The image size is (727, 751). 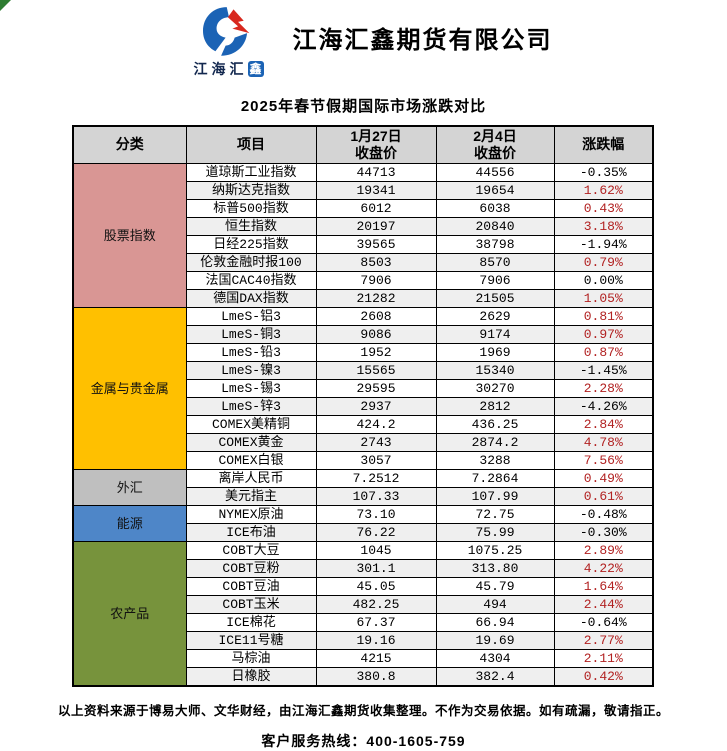 What do you see at coordinates (251, 658) in the screenshot?
I see `item-cell: 马棕油` at bounding box center [251, 658].